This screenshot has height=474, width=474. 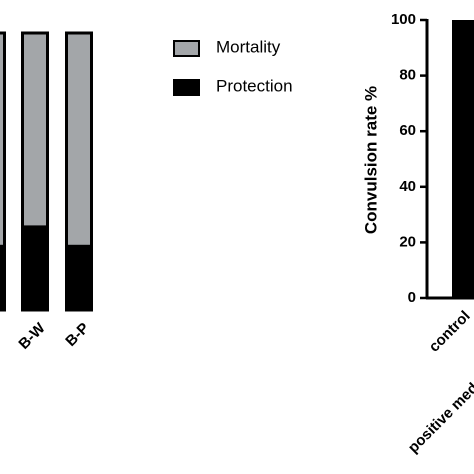 What do you see at coordinates (407, 186) in the screenshot?
I see `y-tick-label: 40` at bounding box center [407, 186].